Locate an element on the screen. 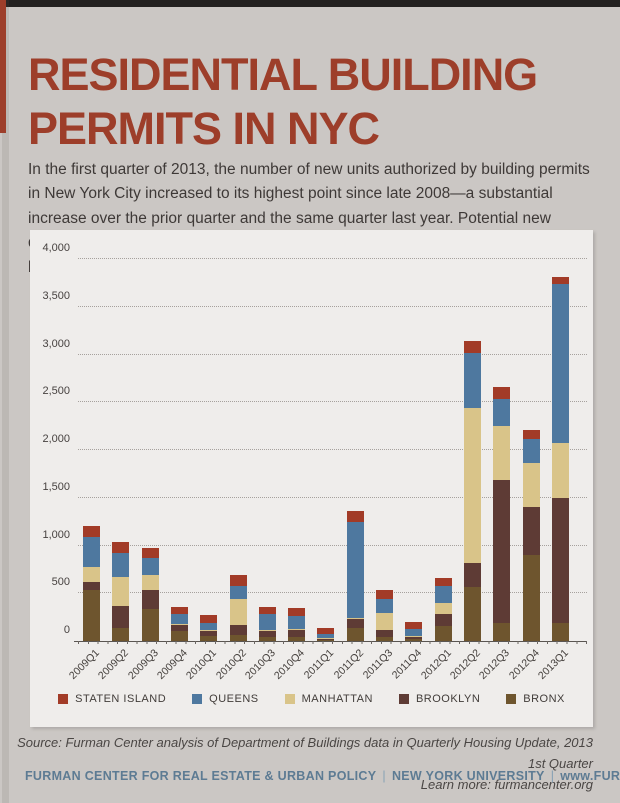 Image resolution: width=620 pixels, height=803 pixels. legend-label: MANHATTAN is located at coordinates (337, 699).